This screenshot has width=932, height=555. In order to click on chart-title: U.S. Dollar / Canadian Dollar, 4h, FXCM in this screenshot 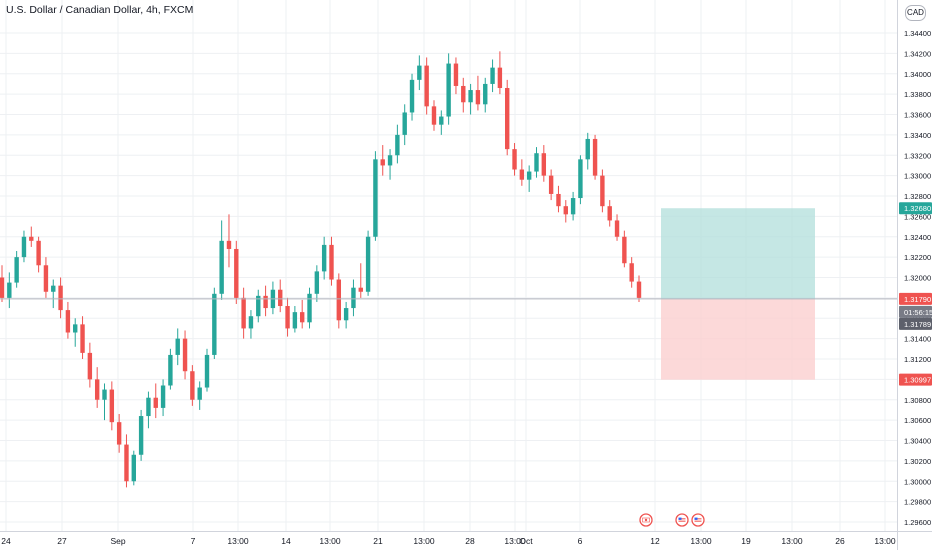, I will do `click(100, 10)`.